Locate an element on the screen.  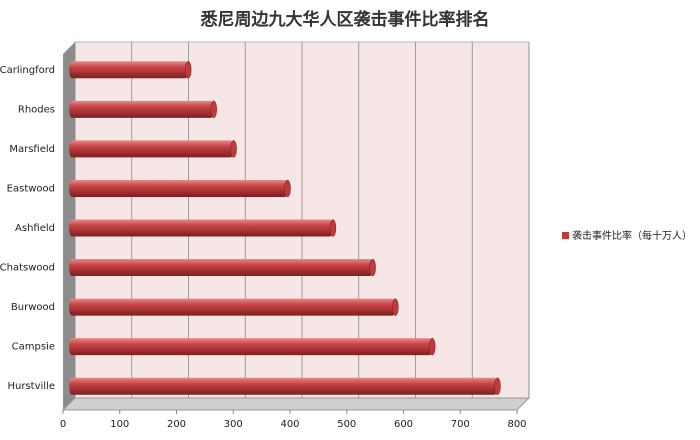
y-tick-label: Rhodes is located at coordinates (36, 109).